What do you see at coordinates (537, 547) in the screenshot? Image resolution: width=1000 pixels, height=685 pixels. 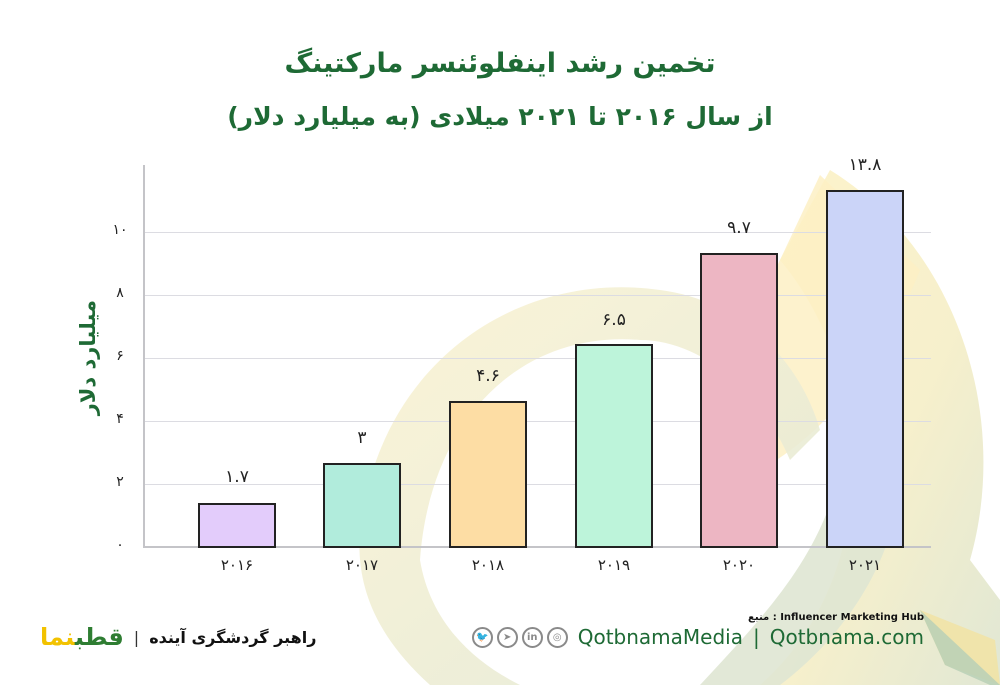 I see `x-axis-line` at bounding box center [537, 547].